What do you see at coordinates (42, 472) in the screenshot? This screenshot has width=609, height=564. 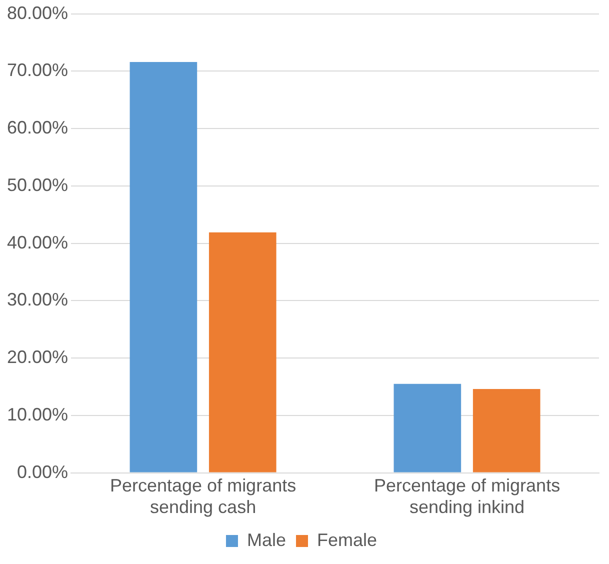 I see `y-tick-label: 0.00%` at bounding box center [42, 472].